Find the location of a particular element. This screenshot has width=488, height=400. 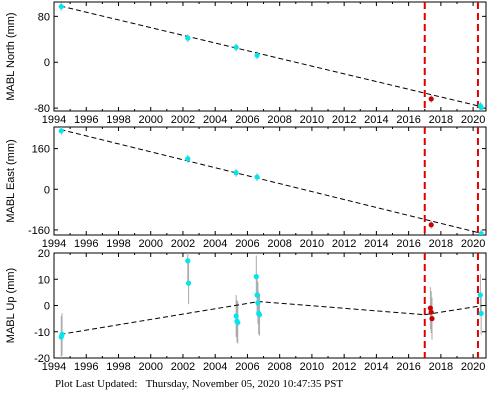

y-axis-title-north: MABL North (mm) is located at coordinates (11, 56).